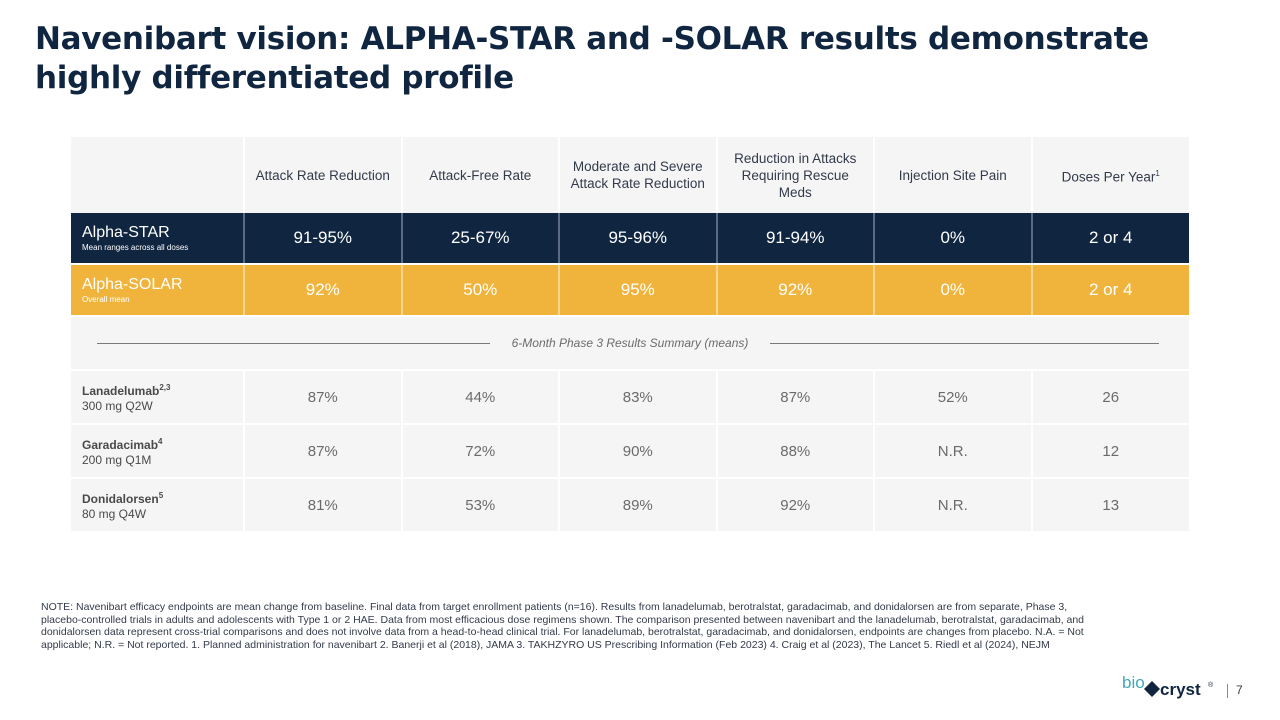 The image size is (1280, 720). I want to click on alpha-star-subtitle: Mean ranges across all doses, so click(135, 247).